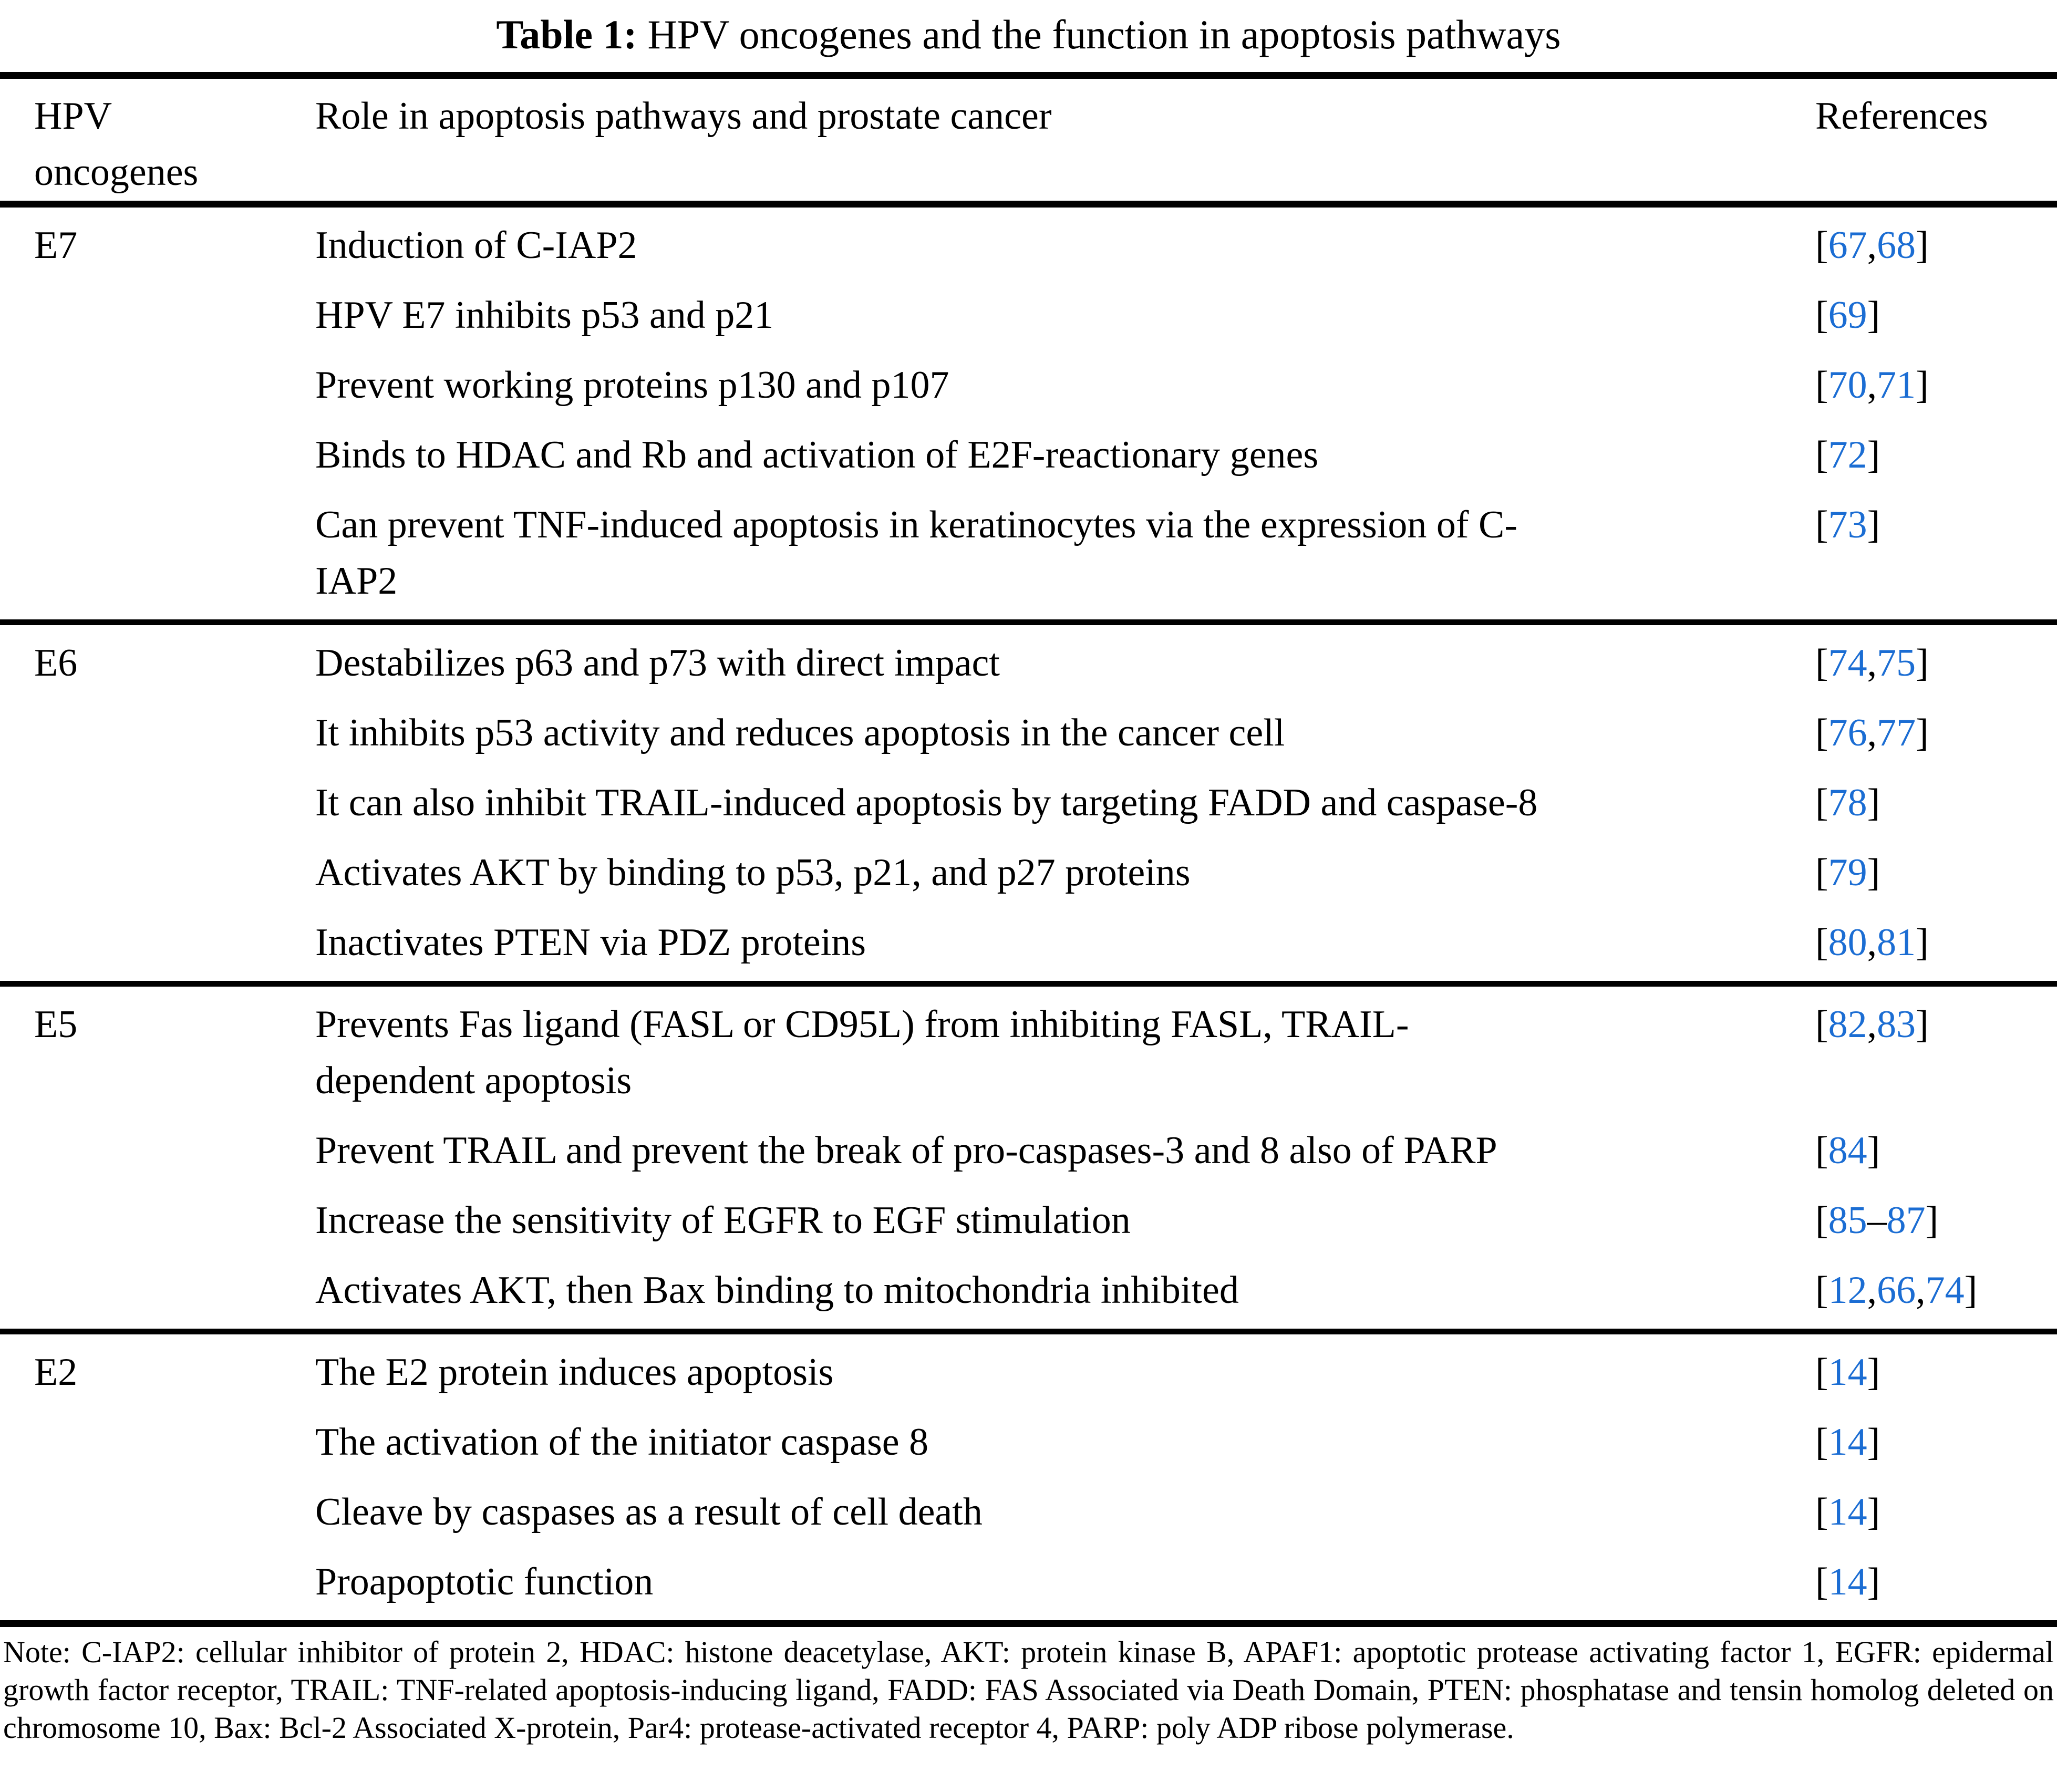 This screenshot has width=2057, height=1792. I want to click on reference-link: 79, so click(1847, 872).